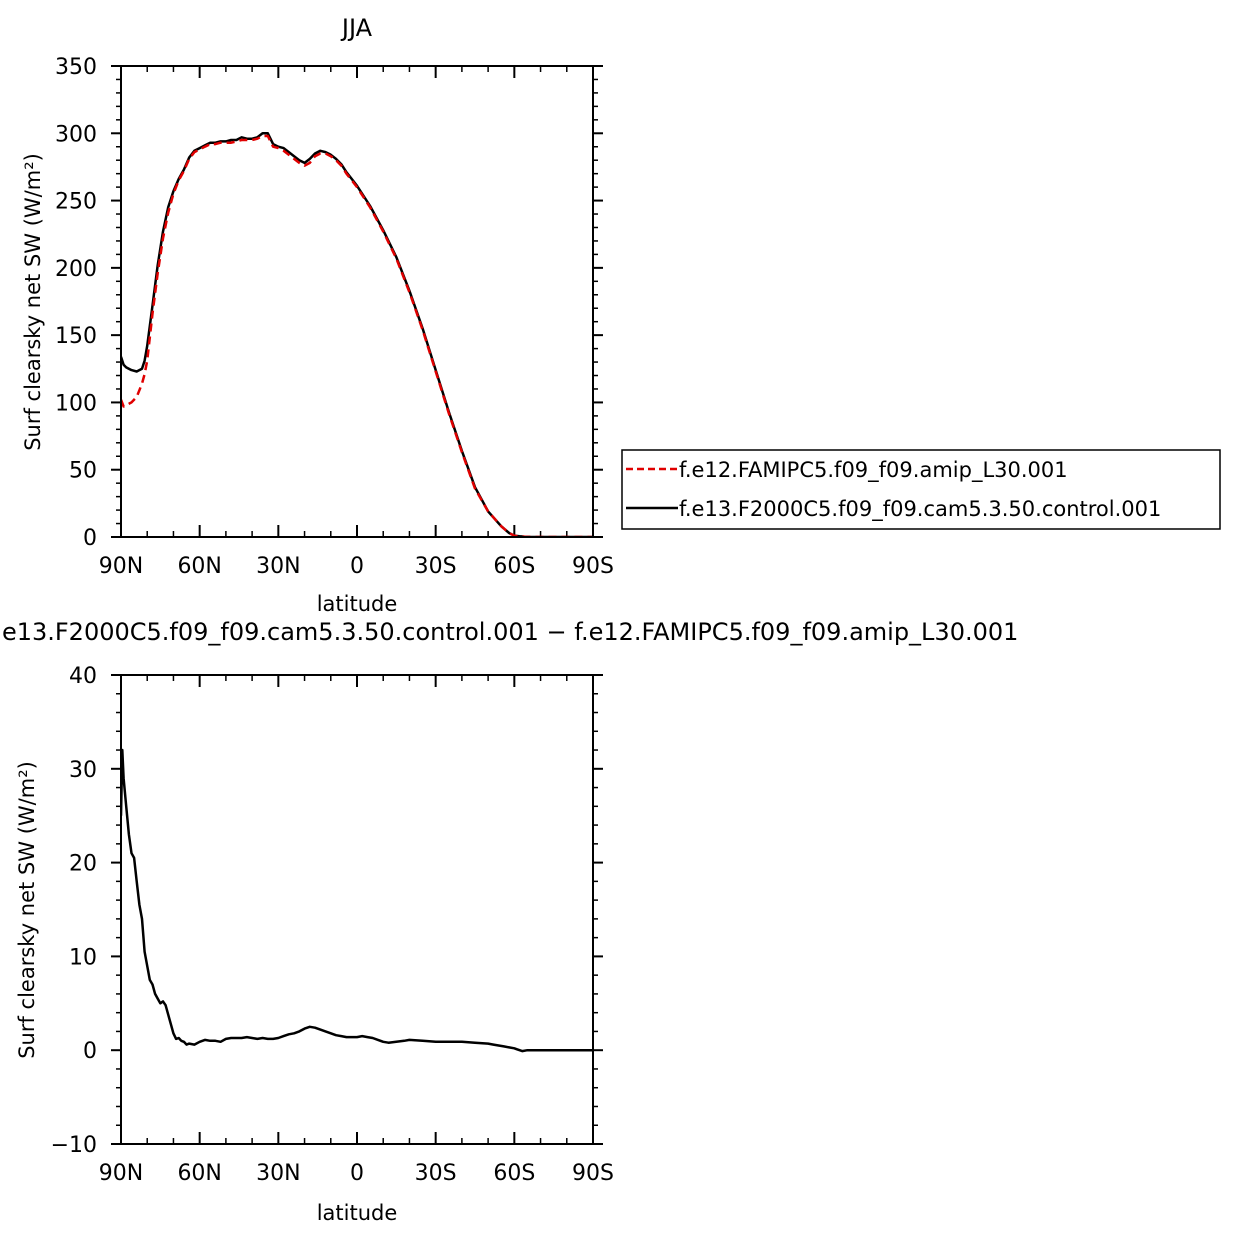  Describe the element at coordinates (278, 1173) in the screenshot. I see `bottom-xtick-label: 30N` at that location.